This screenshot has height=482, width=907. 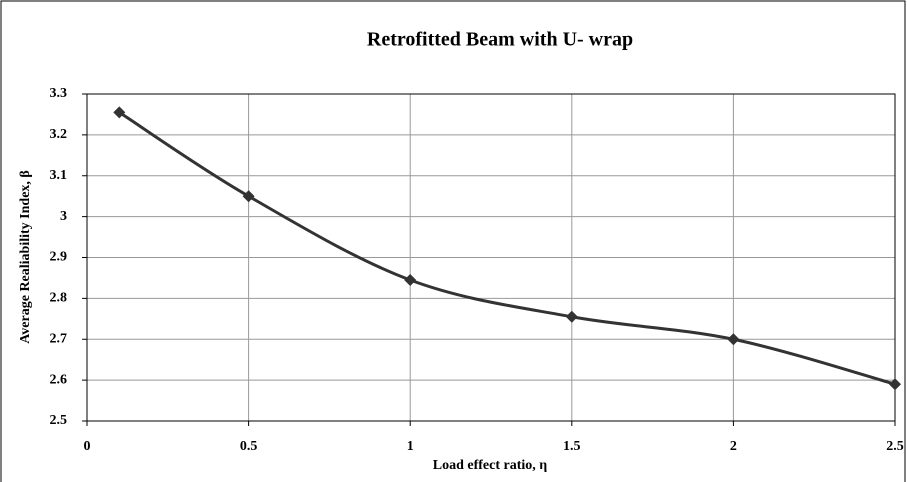 What do you see at coordinates (87, 446) in the screenshot?
I see `x-tick-label: 0` at bounding box center [87, 446].